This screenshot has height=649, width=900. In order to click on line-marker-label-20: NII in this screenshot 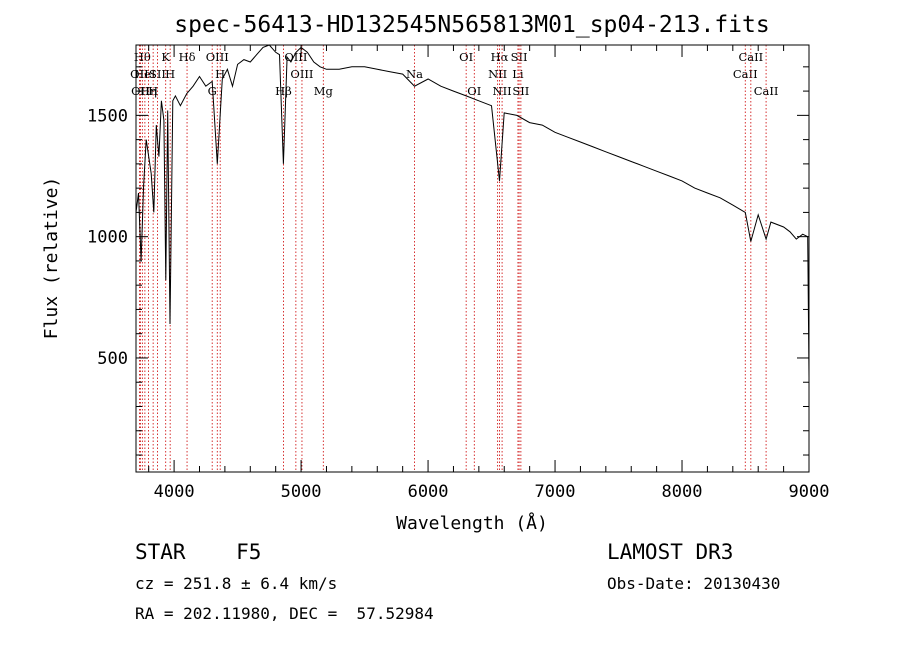, I will do `click(497, 74)`.